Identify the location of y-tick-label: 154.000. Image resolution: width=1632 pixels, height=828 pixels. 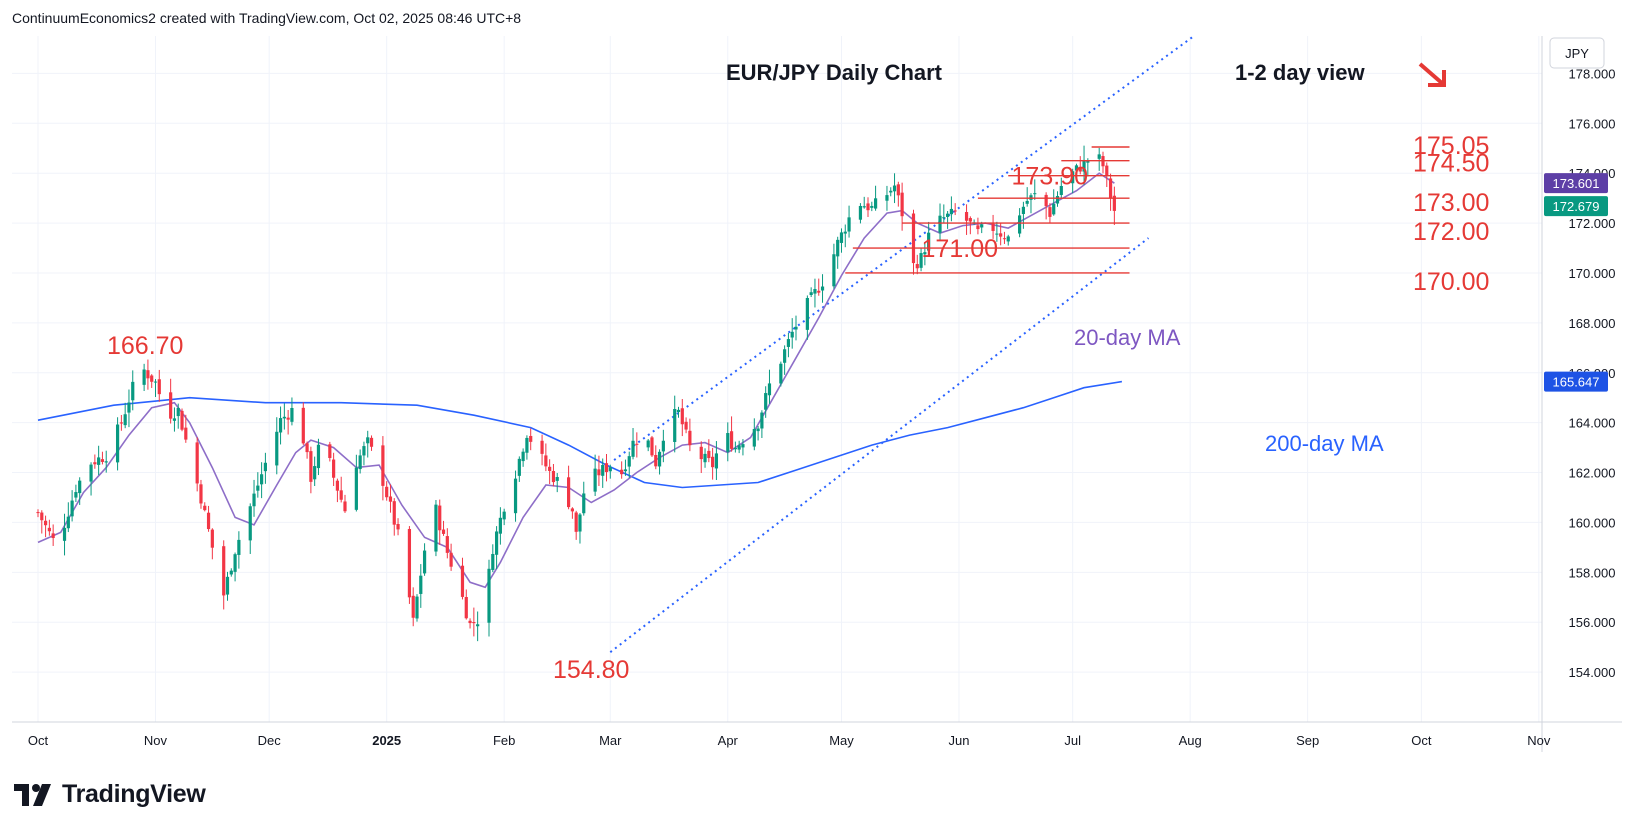
(1592, 672).